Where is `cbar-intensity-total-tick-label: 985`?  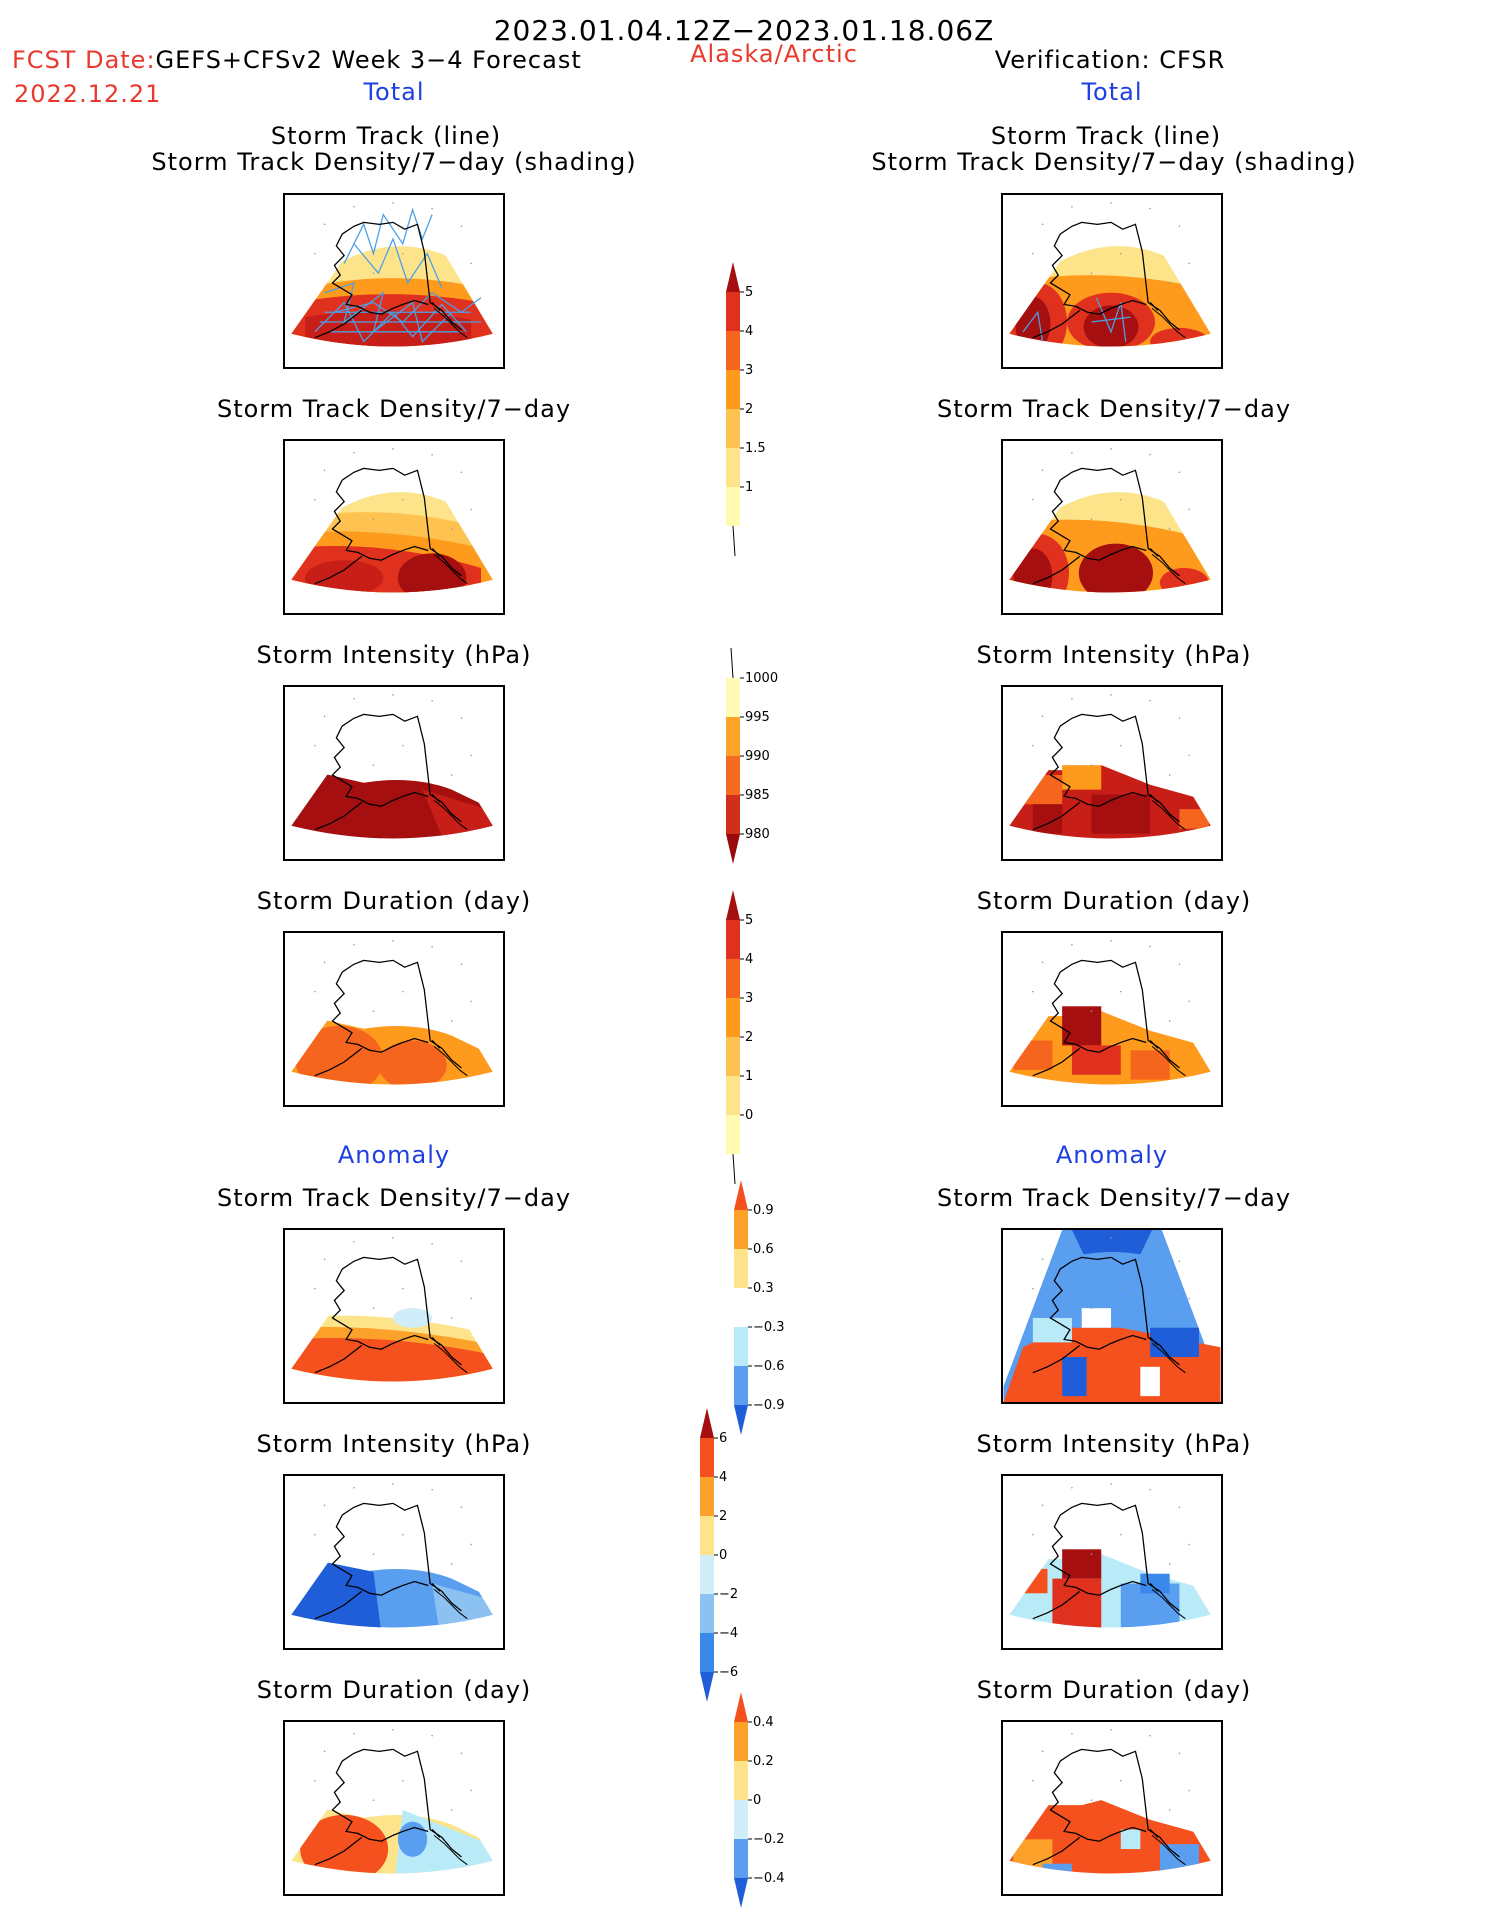 cbar-intensity-total-tick-label: 985 is located at coordinates (757, 795).